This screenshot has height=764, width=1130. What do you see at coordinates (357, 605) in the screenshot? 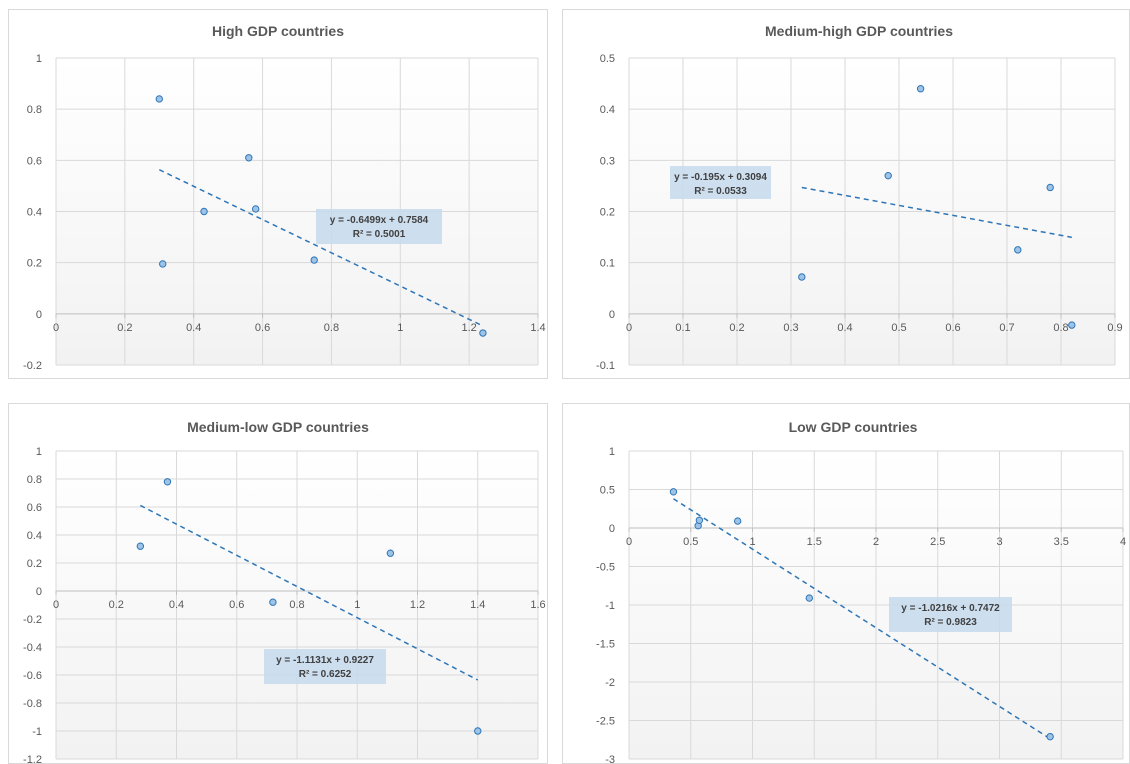
I see `medium-low-x-tick-label: 1` at bounding box center [357, 605].